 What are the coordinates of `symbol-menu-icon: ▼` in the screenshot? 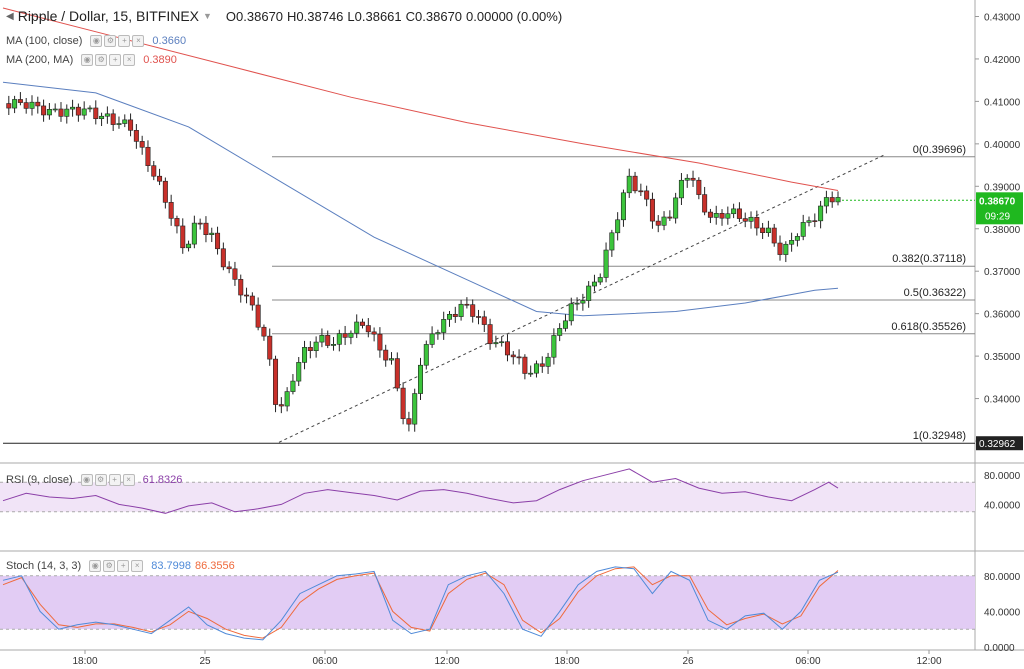 It's located at (207, 16).